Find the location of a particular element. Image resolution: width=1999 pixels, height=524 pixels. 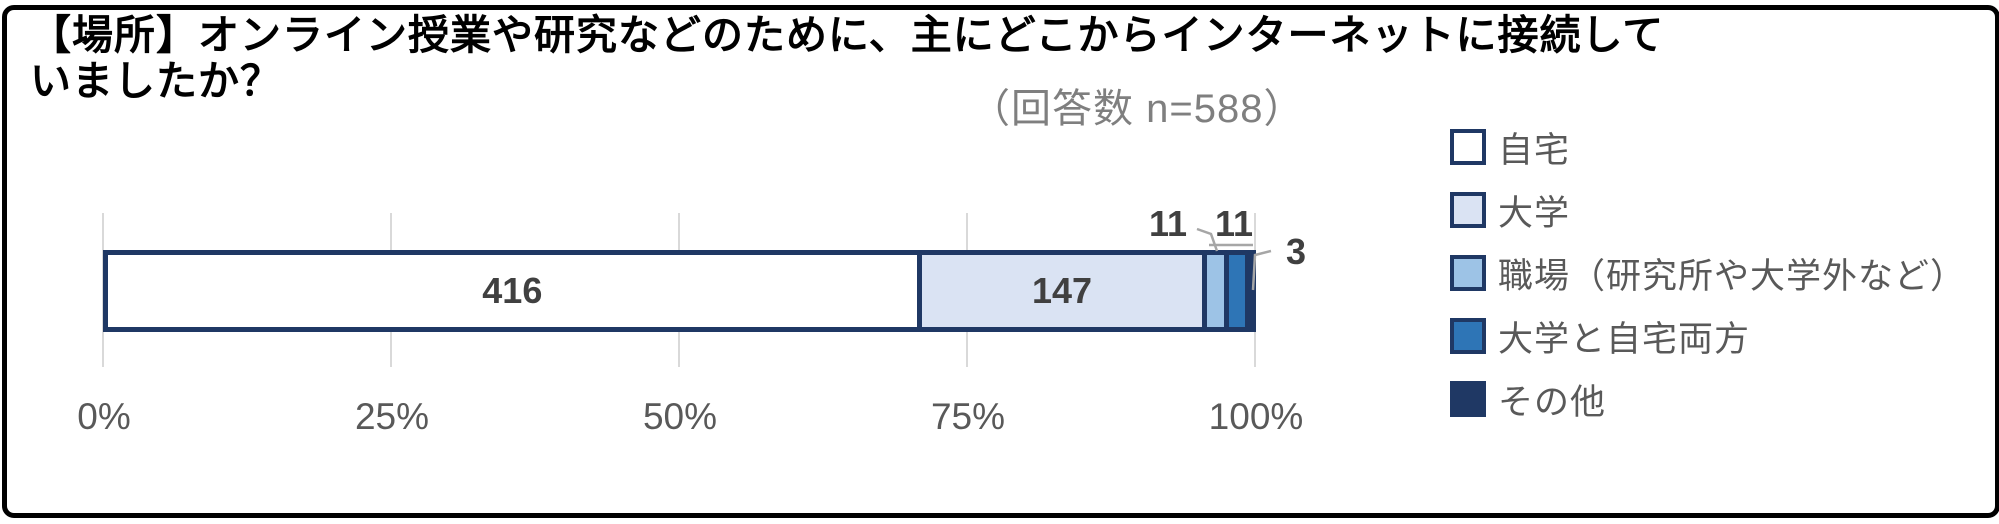

data-label-shokuba: 11 is located at coordinates (1168, 223).